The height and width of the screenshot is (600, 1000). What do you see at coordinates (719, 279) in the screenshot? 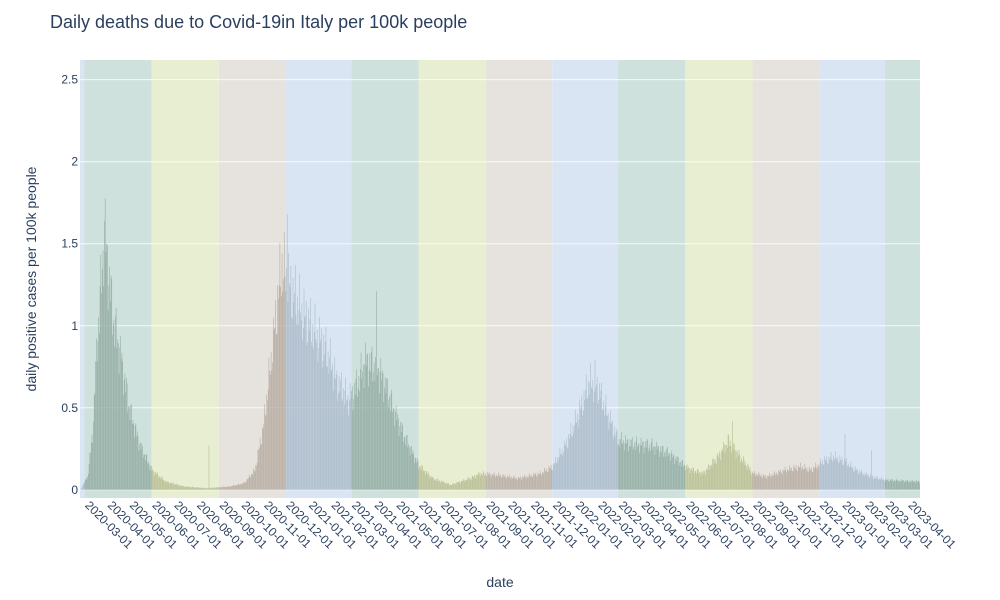
I see `season-band-summer` at bounding box center [719, 279].